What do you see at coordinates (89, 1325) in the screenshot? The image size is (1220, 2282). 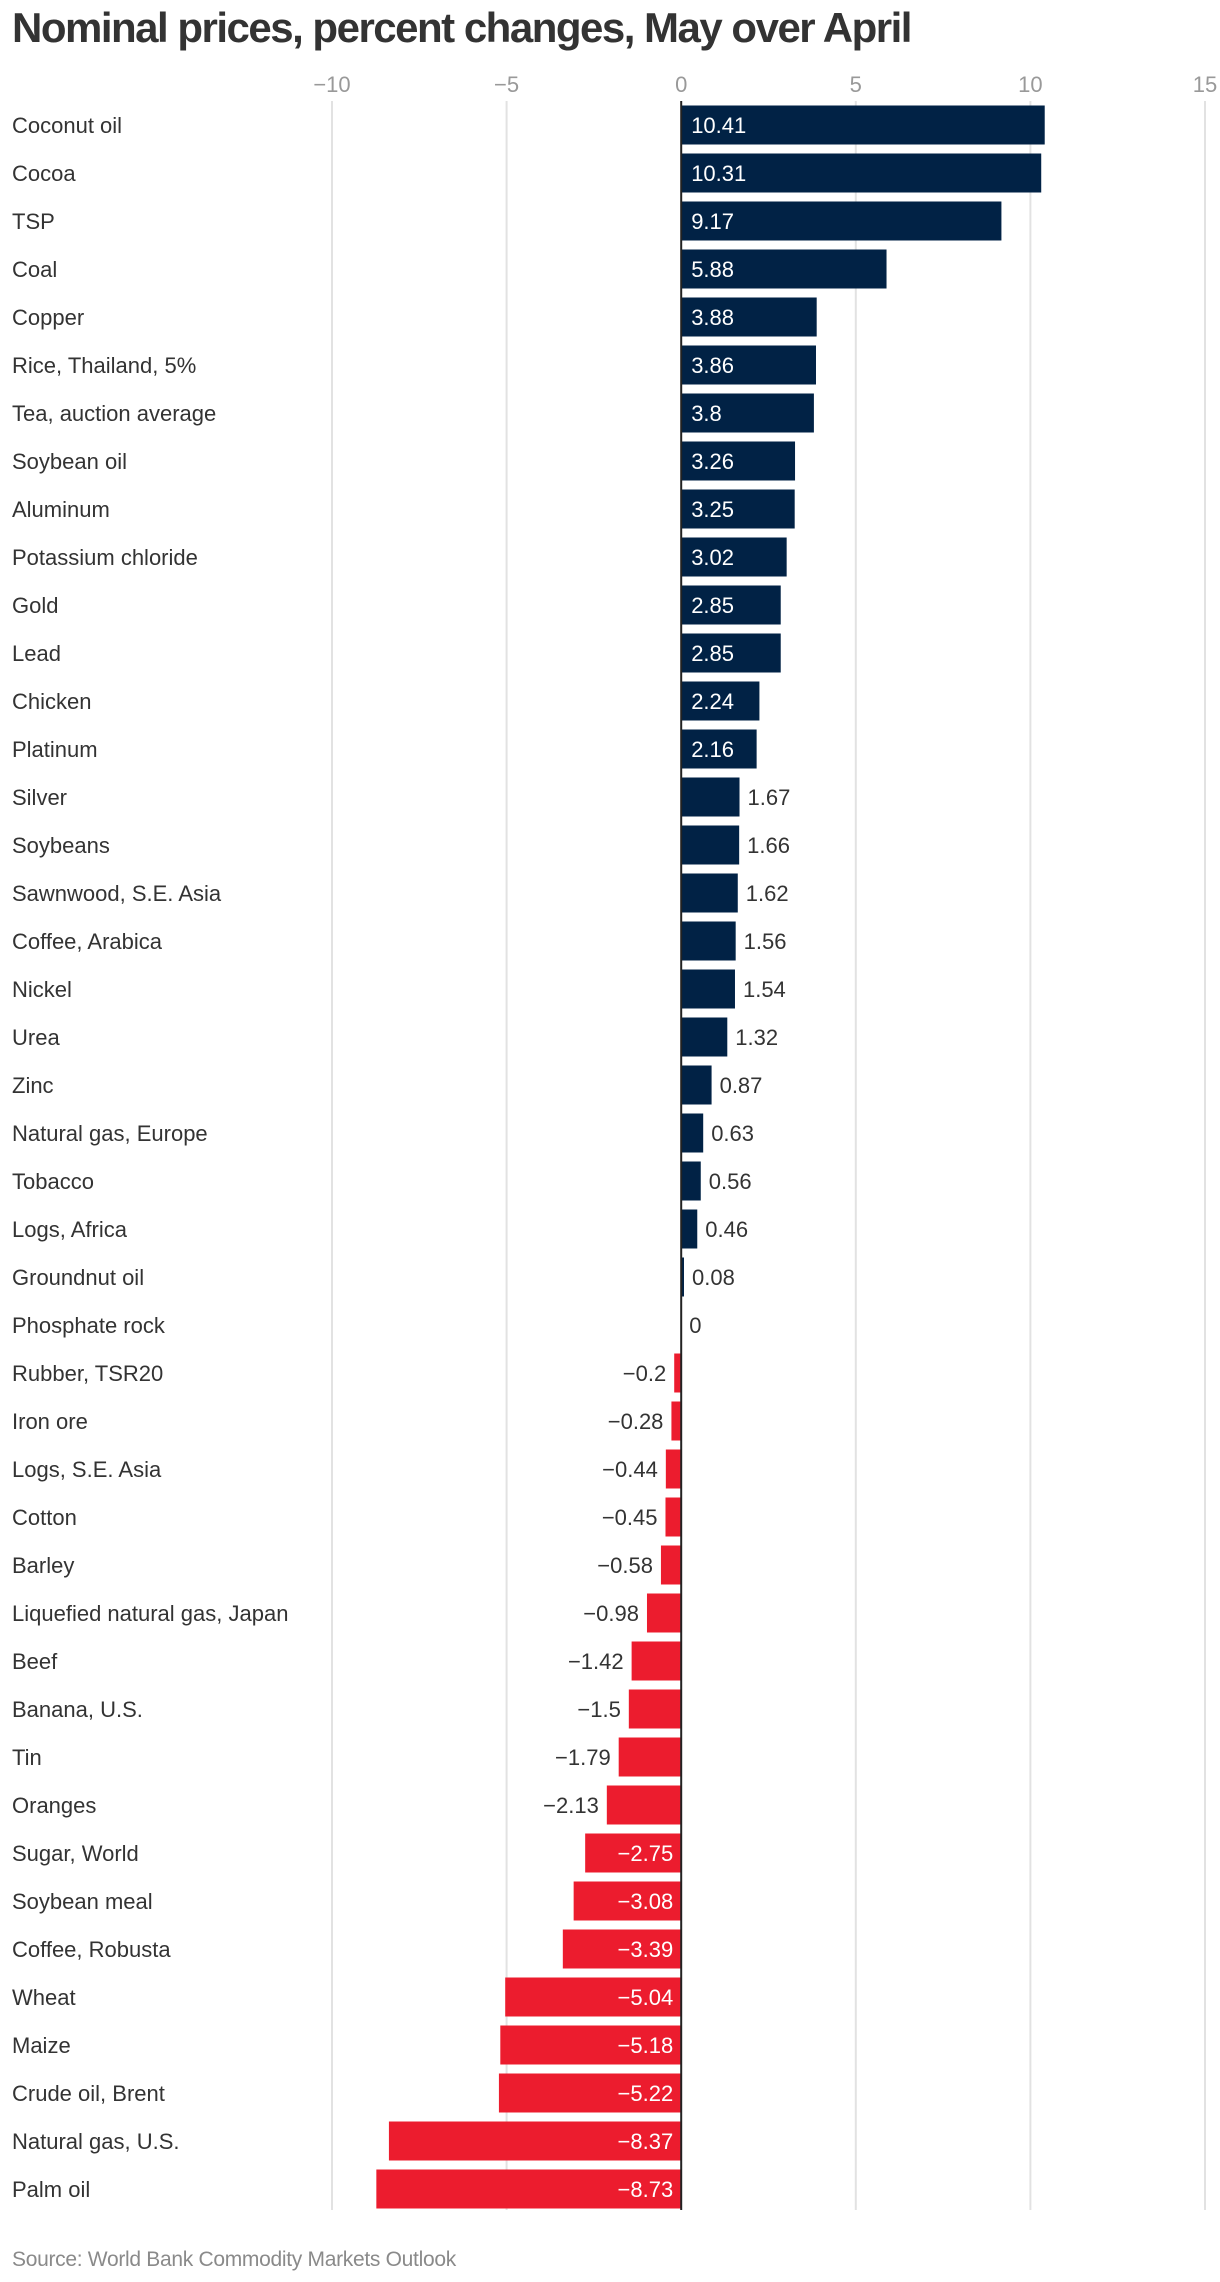 I see `category-label: Phosphate rock` at bounding box center [89, 1325].